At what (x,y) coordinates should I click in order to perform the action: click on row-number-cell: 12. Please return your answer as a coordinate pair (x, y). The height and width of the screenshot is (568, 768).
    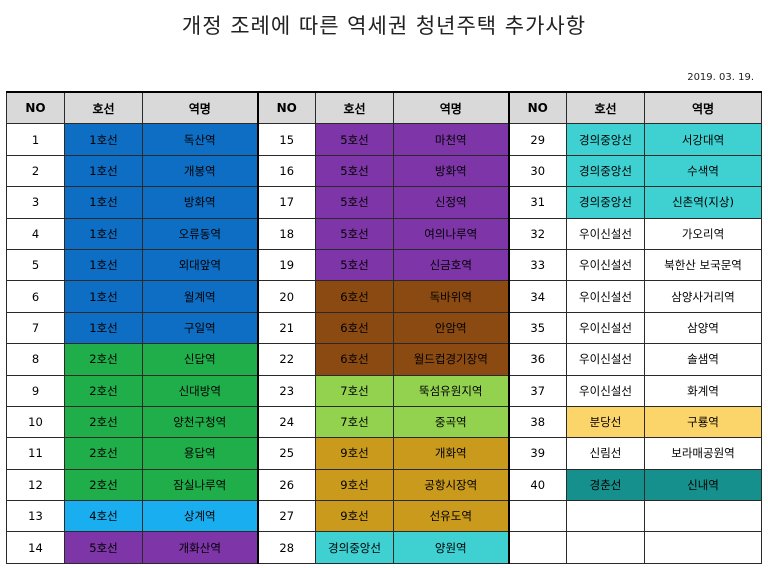
    Looking at the image, I should click on (35, 485).